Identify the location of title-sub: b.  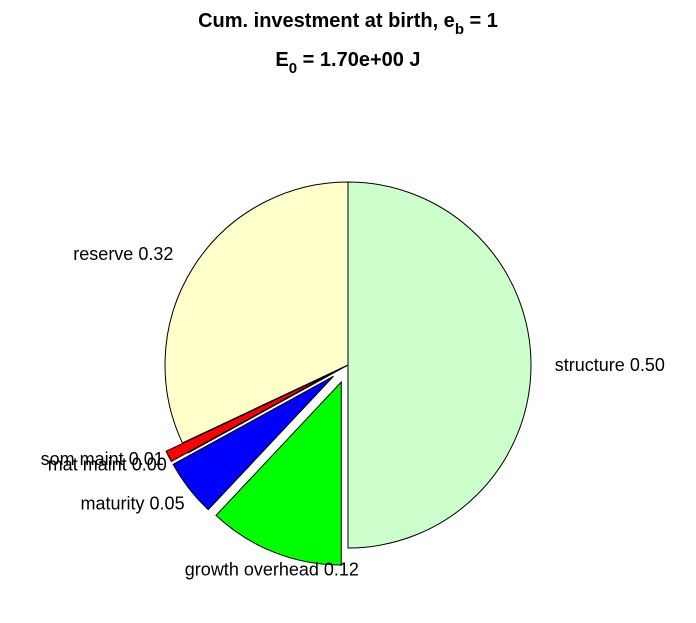
(459, 29).